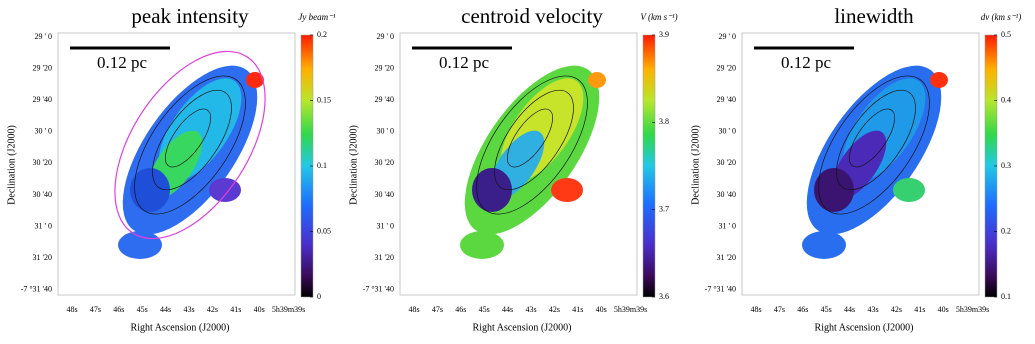 Image resolution: width=1035 pixels, height=344 pixels. Describe the element at coordinates (1006, 34) in the screenshot. I see `colorbar-tick-label: 0.5` at that location.